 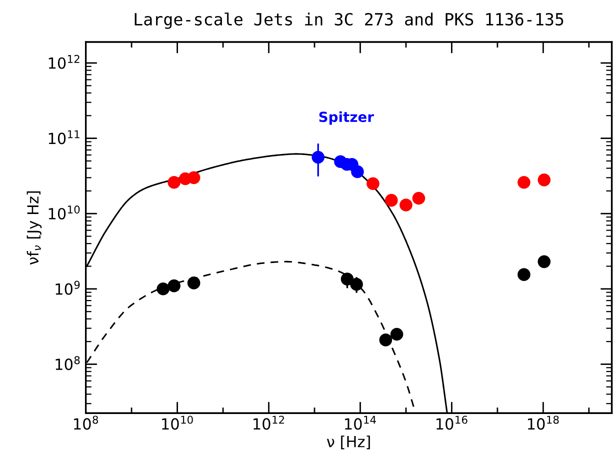 What do you see at coordinates (543, 423) in the screenshot?
I see `x-tick-label: 10$^{18}$` at bounding box center [543, 423].